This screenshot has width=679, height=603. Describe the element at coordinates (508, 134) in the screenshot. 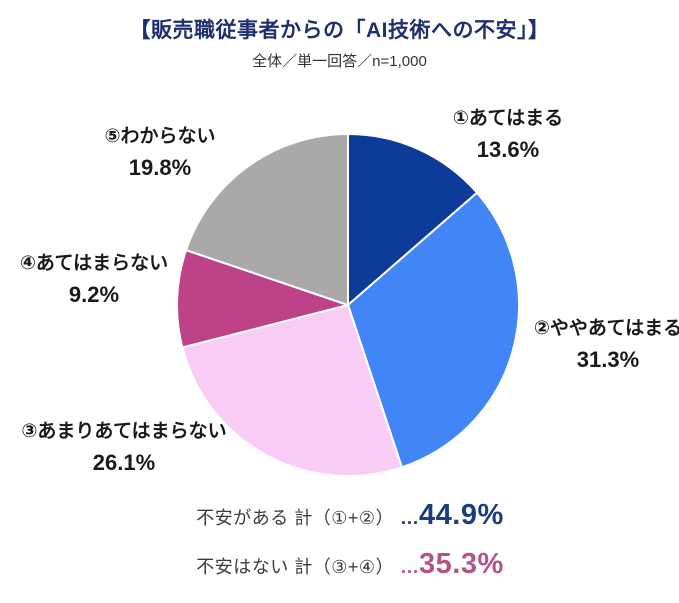

I see `slice-label-1: ①あてはまる 13.6%` at that location.